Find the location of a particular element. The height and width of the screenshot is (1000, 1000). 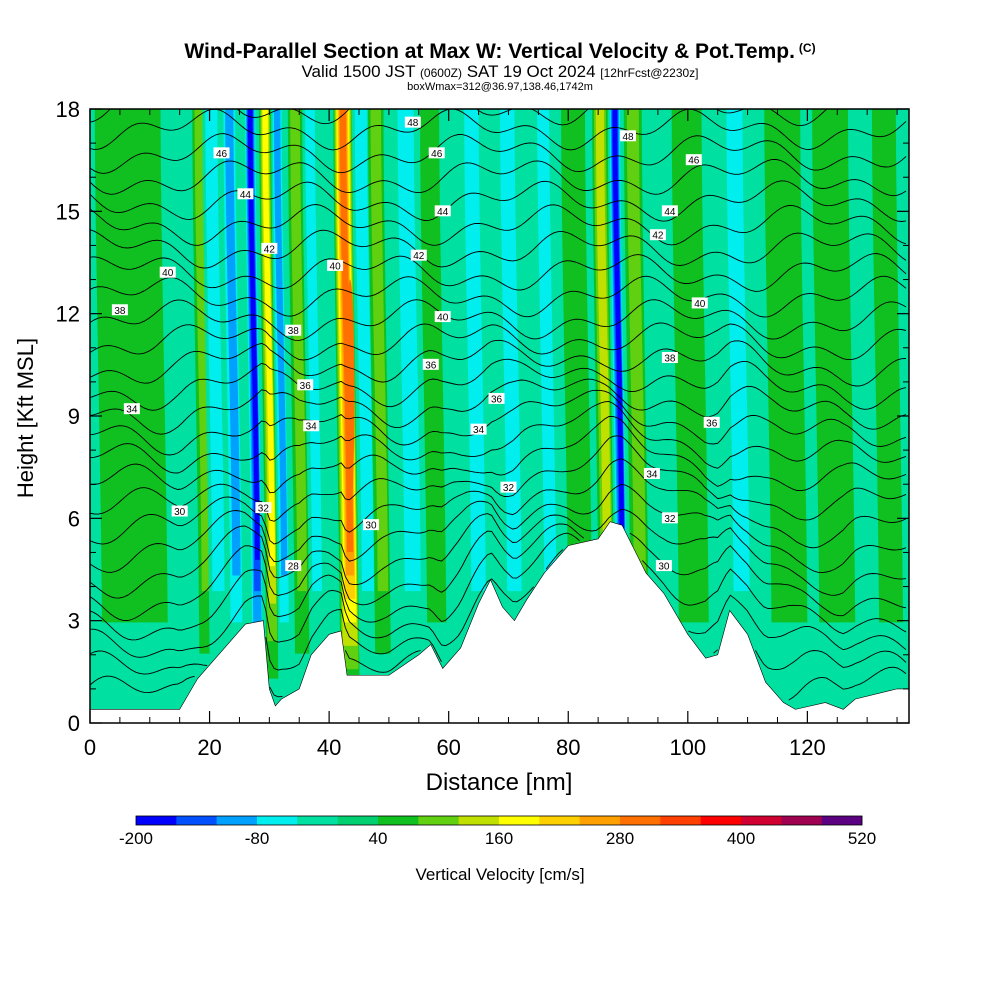

colorbar-tick-label: 280 is located at coordinates (620, 838).